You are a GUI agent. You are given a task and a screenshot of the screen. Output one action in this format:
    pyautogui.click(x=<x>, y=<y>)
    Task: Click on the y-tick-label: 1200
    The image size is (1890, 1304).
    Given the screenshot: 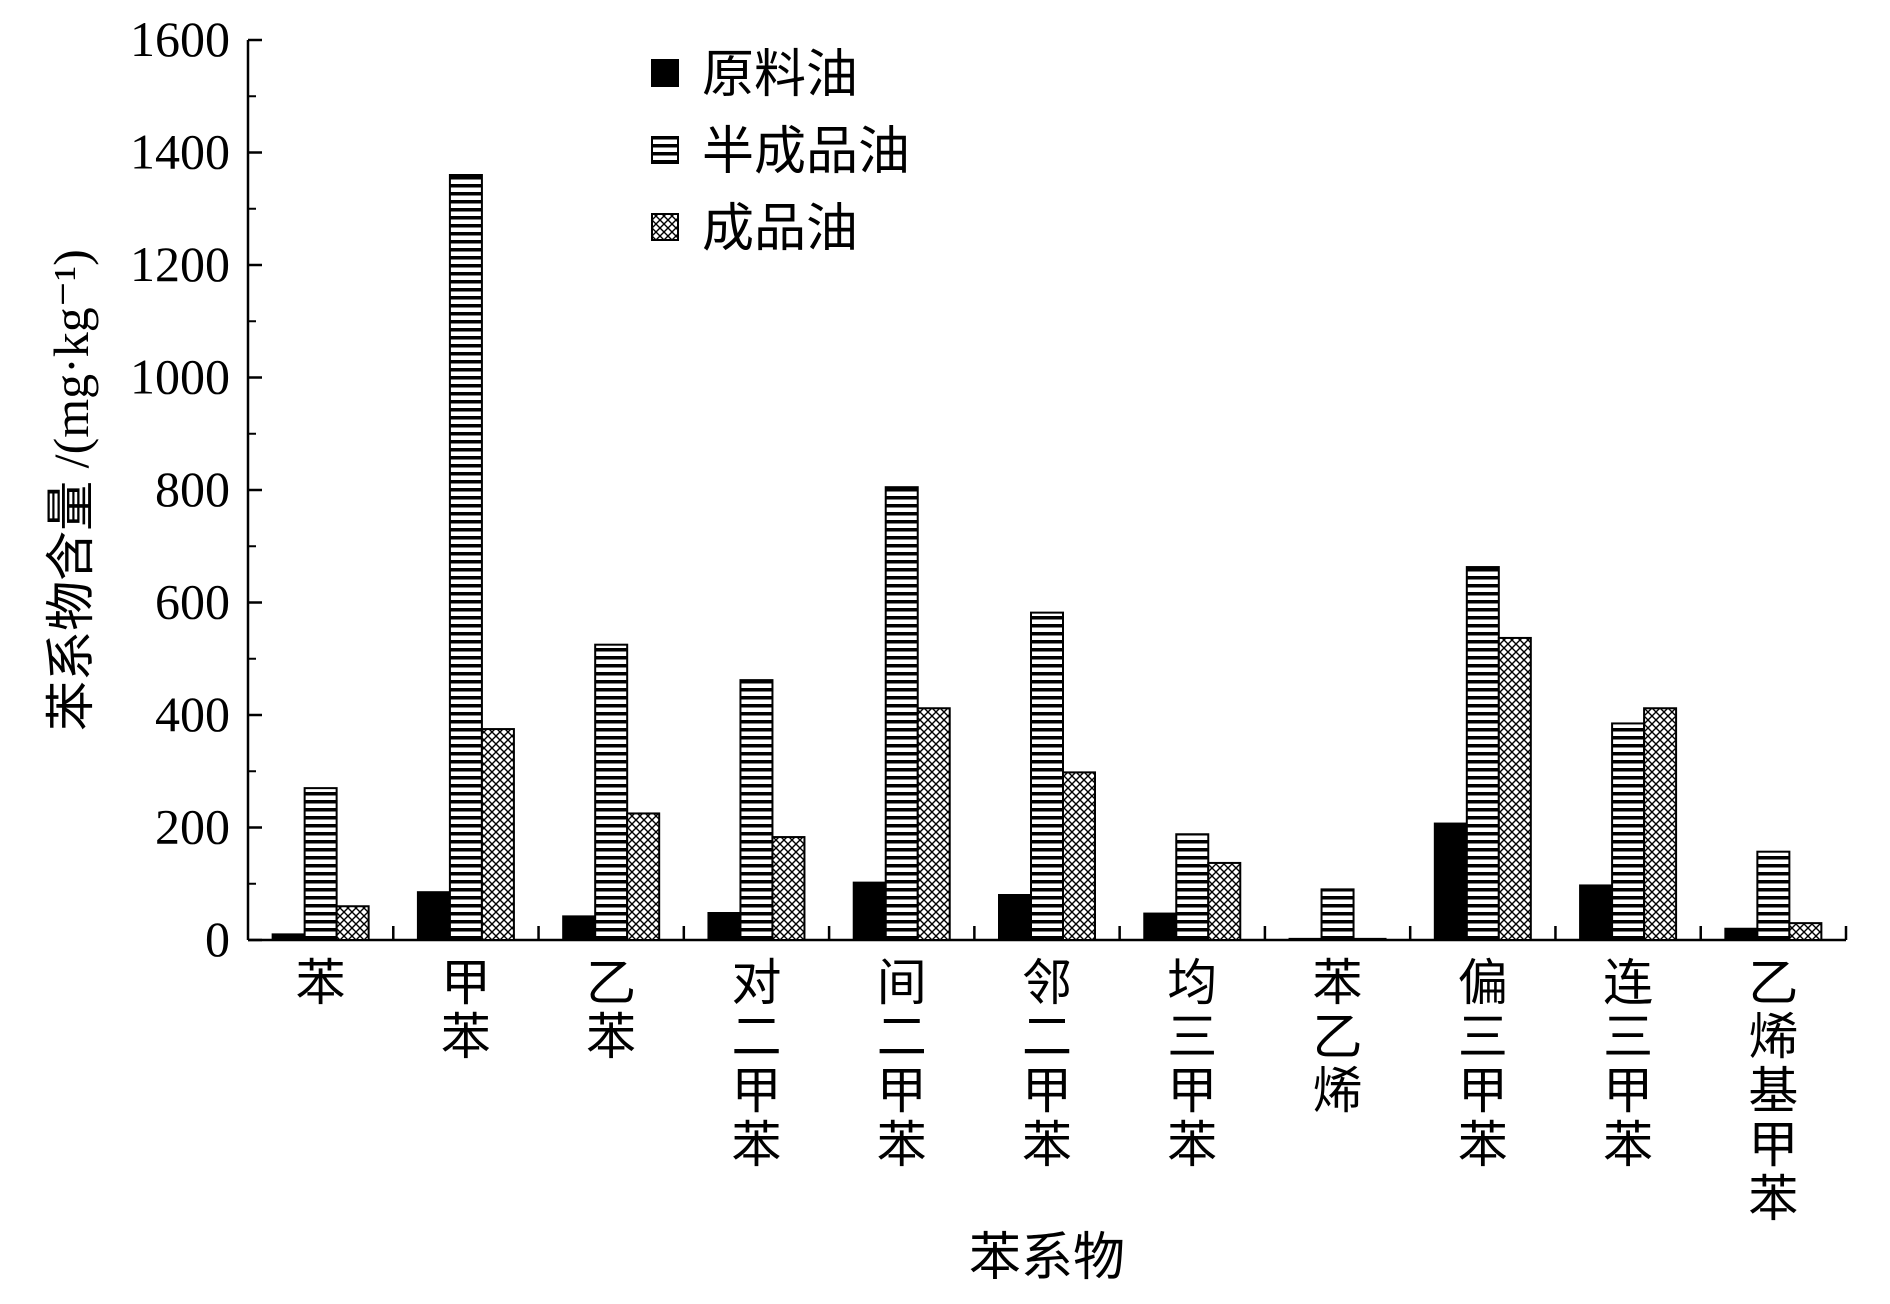 What is the action you would take?
    pyautogui.click(x=180, y=264)
    